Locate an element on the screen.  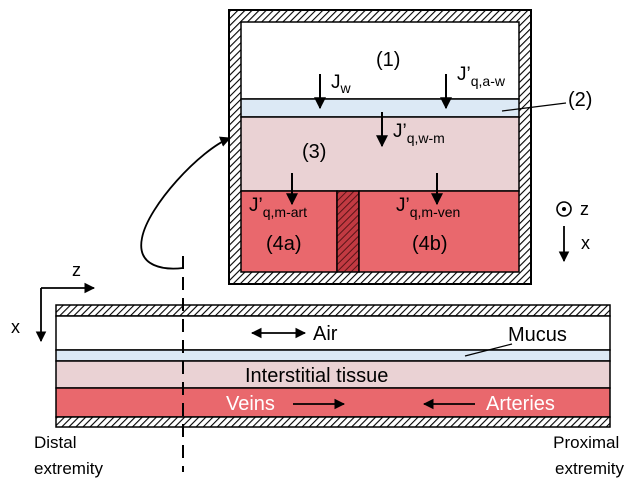
inset-axis-z-label: z is located at coordinates (584, 209).